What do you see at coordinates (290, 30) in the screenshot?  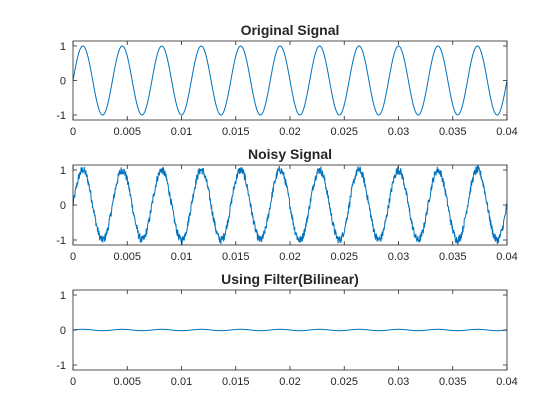 I see `chart-title: Original Signal` at bounding box center [290, 30].